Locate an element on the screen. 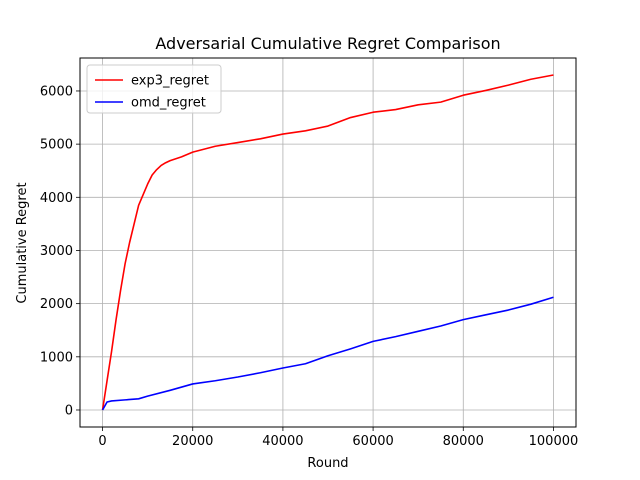  legend-box is located at coordinates (154, 89).